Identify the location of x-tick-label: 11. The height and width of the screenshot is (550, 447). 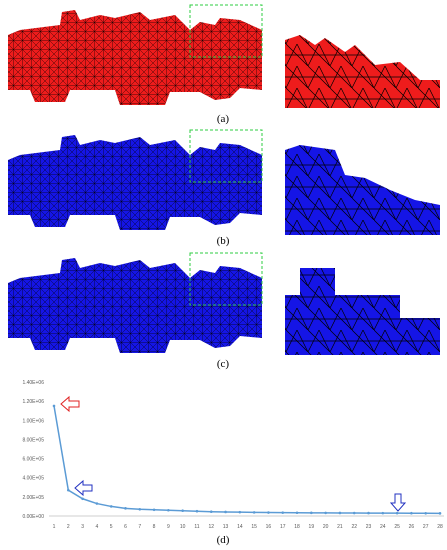
(196, 527).